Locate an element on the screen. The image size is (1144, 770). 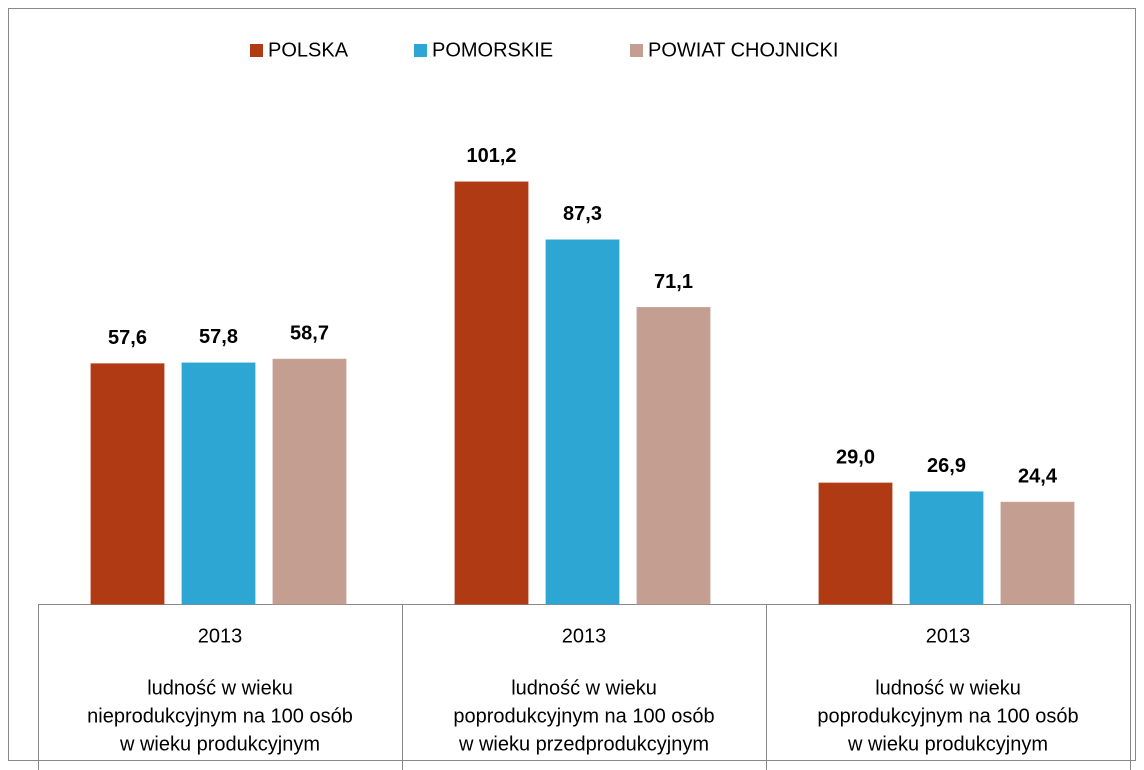
category-label: w wieku przedprodukcyjnym is located at coordinates (583, 744).